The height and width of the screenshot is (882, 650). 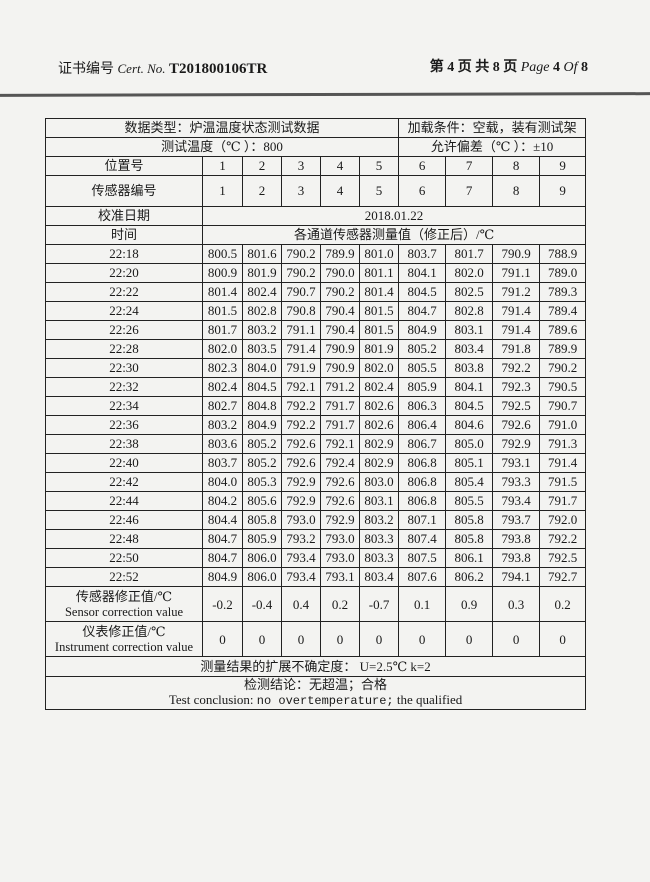 What do you see at coordinates (222, 406) in the screenshot?
I see `measurement-cell: 802.7` at bounding box center [222, 406].